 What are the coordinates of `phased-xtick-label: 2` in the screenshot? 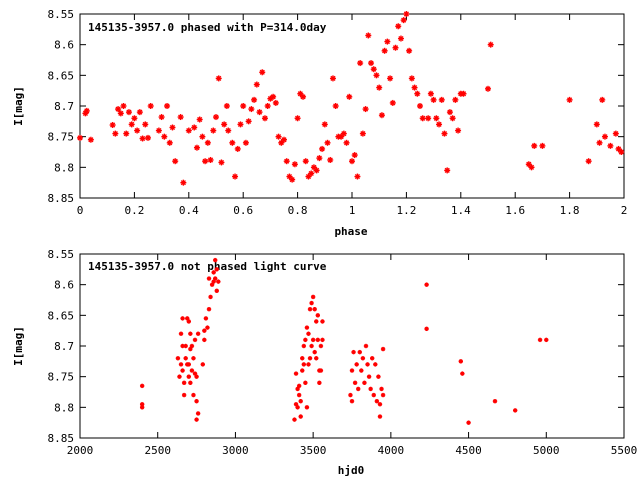 It's located at (624, 210).